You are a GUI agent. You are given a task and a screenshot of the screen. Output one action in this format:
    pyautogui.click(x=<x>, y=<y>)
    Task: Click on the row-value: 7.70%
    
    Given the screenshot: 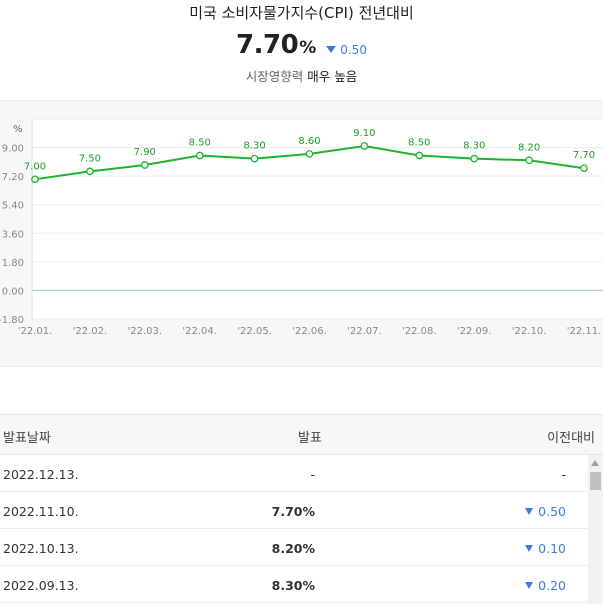 What is the action you would take?
    pyautogui.click(x=293, y=511)
    